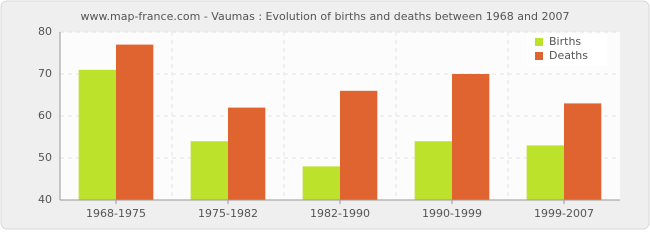 Image resolution: width=650 pixels, height=240 pixels. I want to click on y-tick-label: 80, so click(45, 31).